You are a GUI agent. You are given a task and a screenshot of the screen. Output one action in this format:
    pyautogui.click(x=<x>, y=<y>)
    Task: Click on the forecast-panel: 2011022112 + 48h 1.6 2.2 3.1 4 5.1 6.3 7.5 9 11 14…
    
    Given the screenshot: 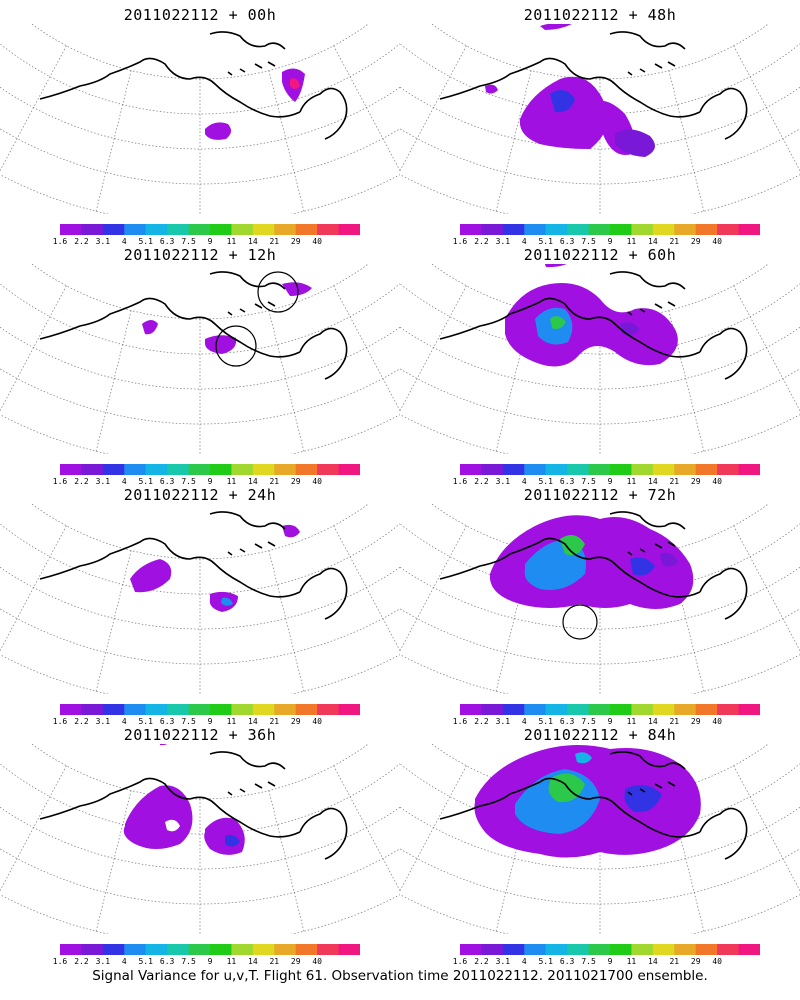 What is the action you would take?
    pyautogui.click(x=600, y=124)
    